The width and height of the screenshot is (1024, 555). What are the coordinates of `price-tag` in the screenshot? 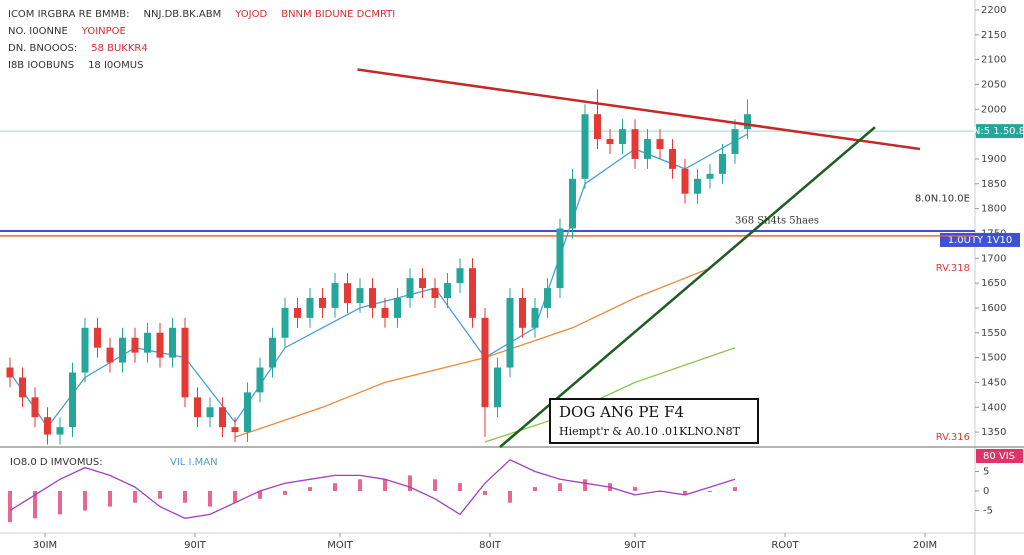 It's located at (999, 131).